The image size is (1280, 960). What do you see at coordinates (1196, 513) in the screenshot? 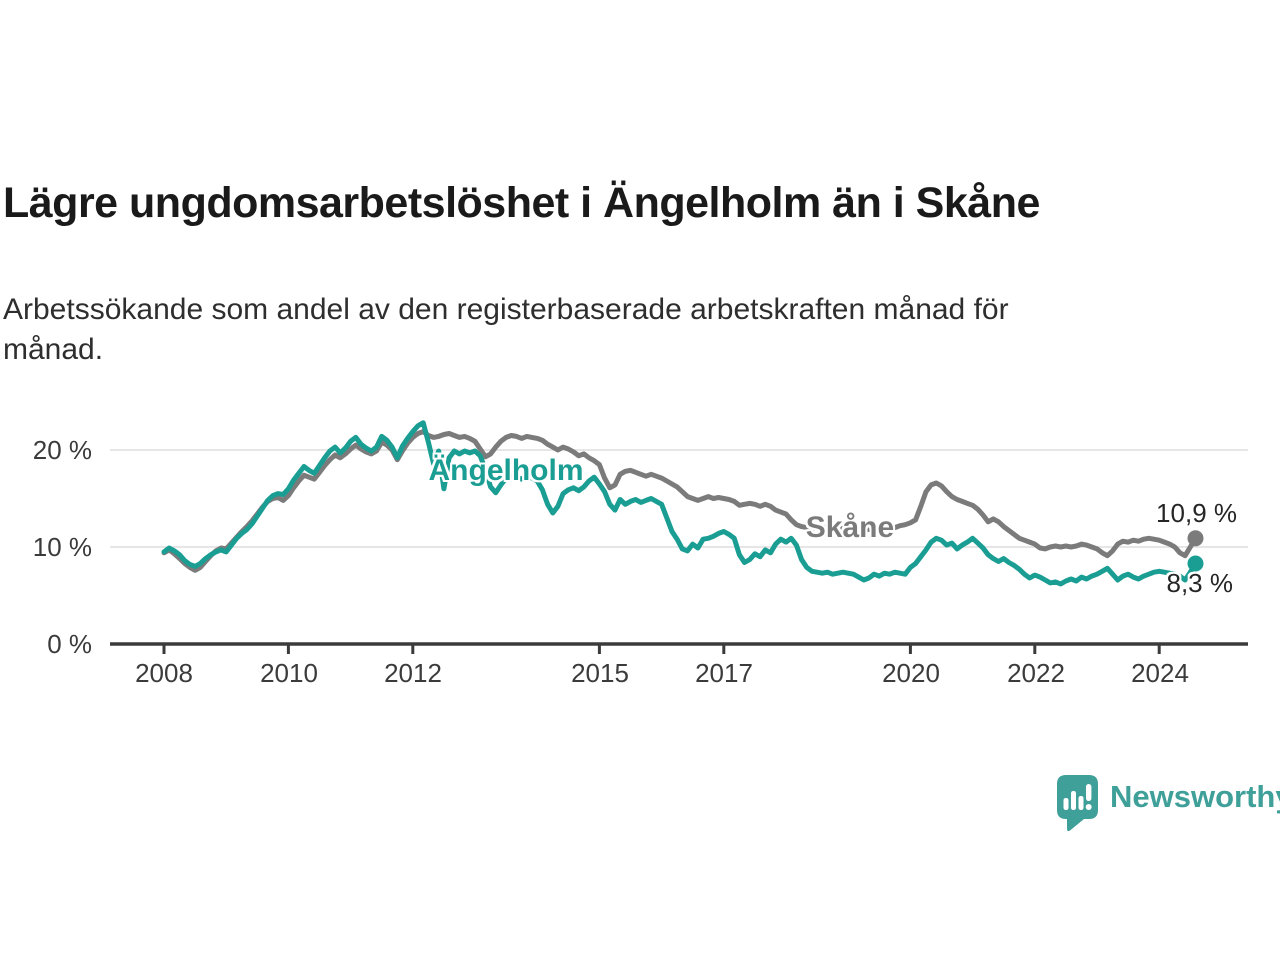
I see `end-value-skane: 10,9 %` at bounding box center [1196, 513].